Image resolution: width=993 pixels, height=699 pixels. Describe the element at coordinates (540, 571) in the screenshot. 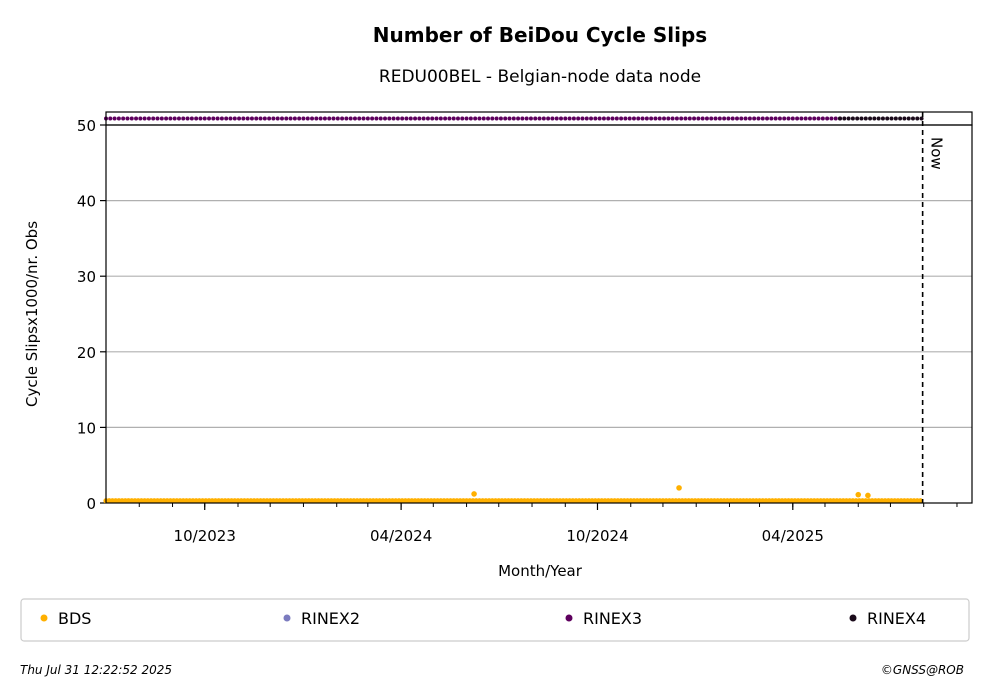

I see `x-axis-label: Month/Year` at that location.